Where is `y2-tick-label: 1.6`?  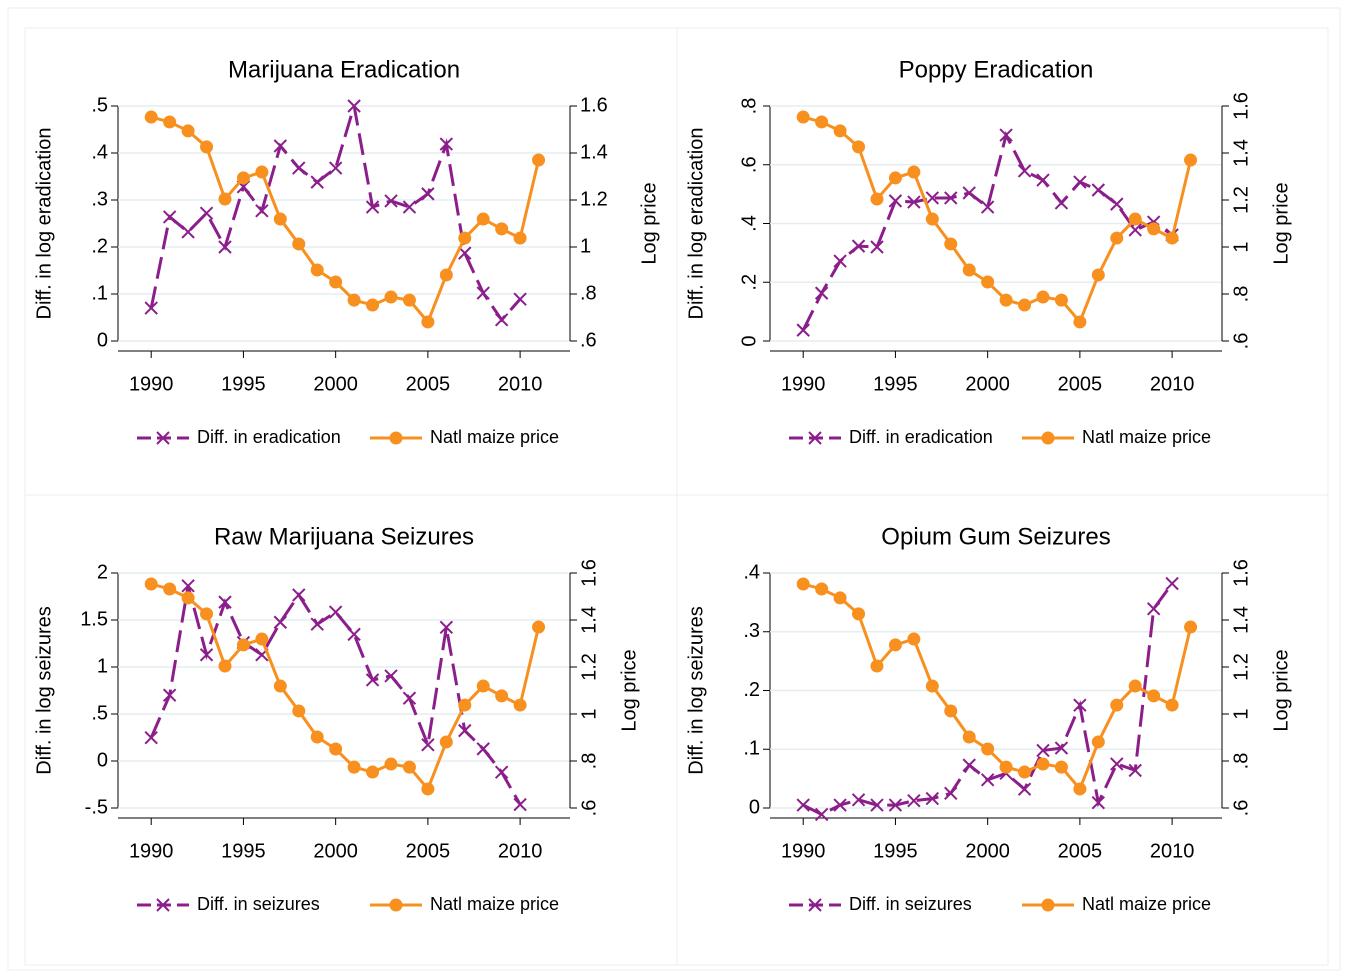 y2-tick-label: 1.6 is located at coordinates (1241, 573).